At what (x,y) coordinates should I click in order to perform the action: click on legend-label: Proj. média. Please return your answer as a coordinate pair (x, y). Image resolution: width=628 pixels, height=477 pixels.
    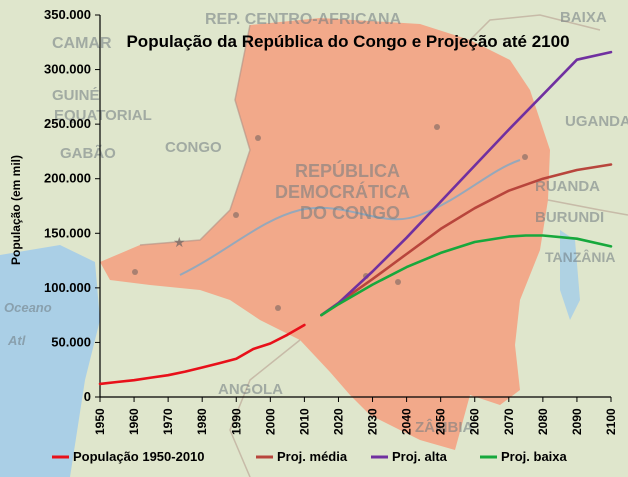
    Looking at the image, I should click on (312, 456).